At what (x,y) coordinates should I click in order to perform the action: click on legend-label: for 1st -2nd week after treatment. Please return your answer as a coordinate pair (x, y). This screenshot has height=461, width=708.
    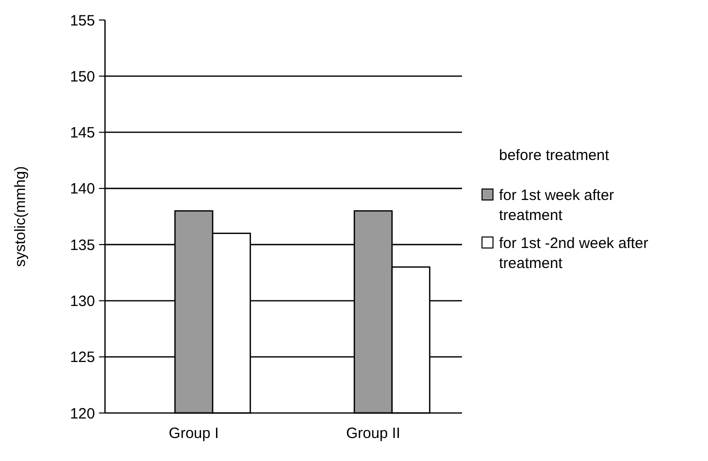
    Looking at the image, I should click on (573, 253).